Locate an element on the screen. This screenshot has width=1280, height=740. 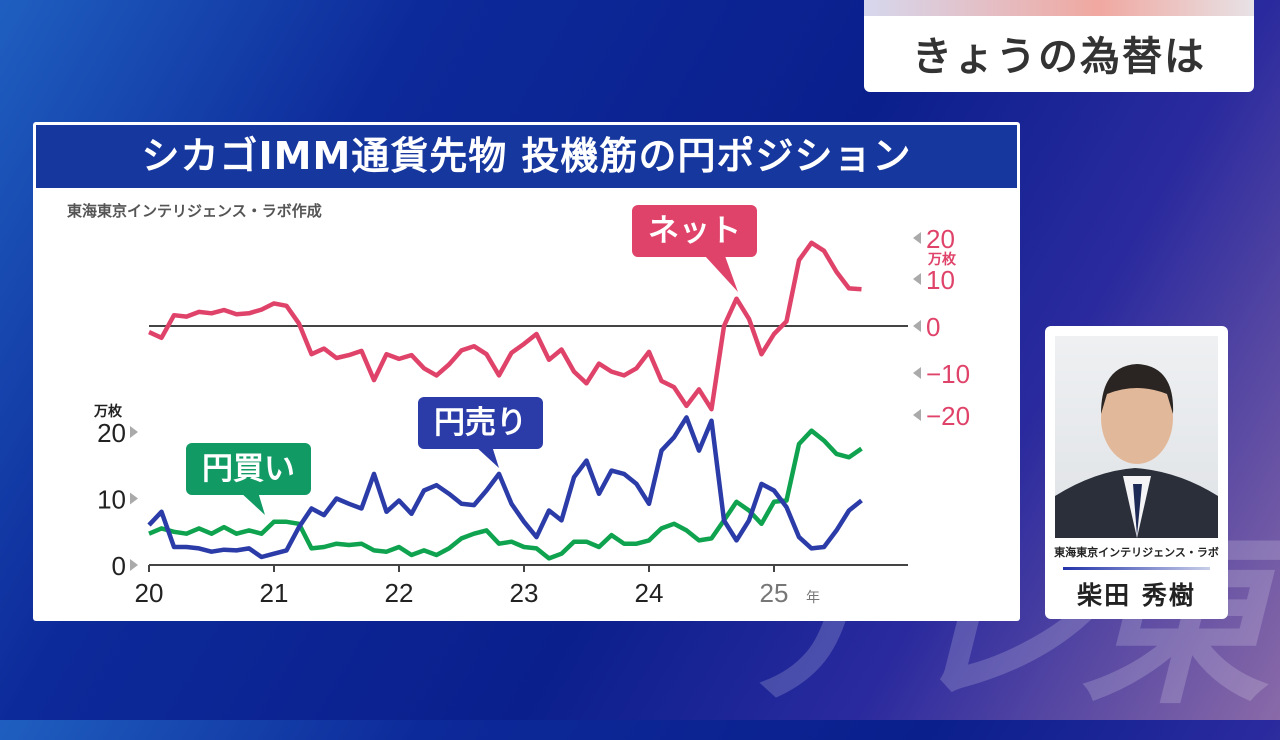
callout-yen-buy: 円買い is located at coordinates (248, 469).